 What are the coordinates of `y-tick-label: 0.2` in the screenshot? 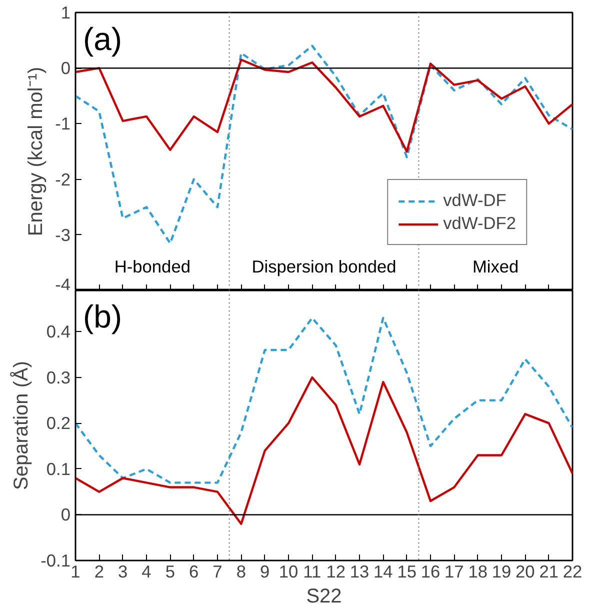 It's located at (58, 423).